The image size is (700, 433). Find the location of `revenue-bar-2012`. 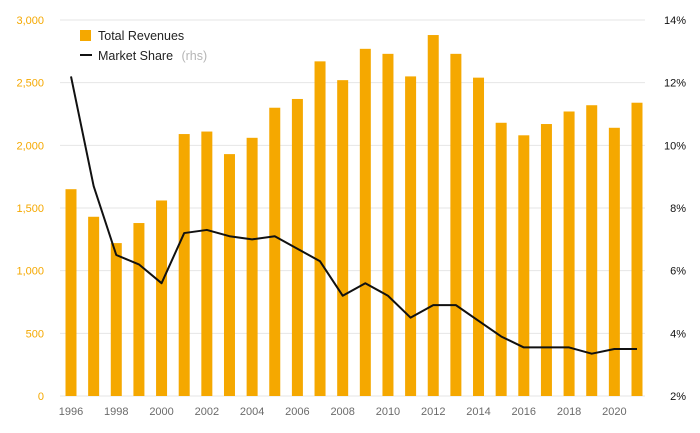

revenue-bar-2012 is located at coordinates (433, 215).